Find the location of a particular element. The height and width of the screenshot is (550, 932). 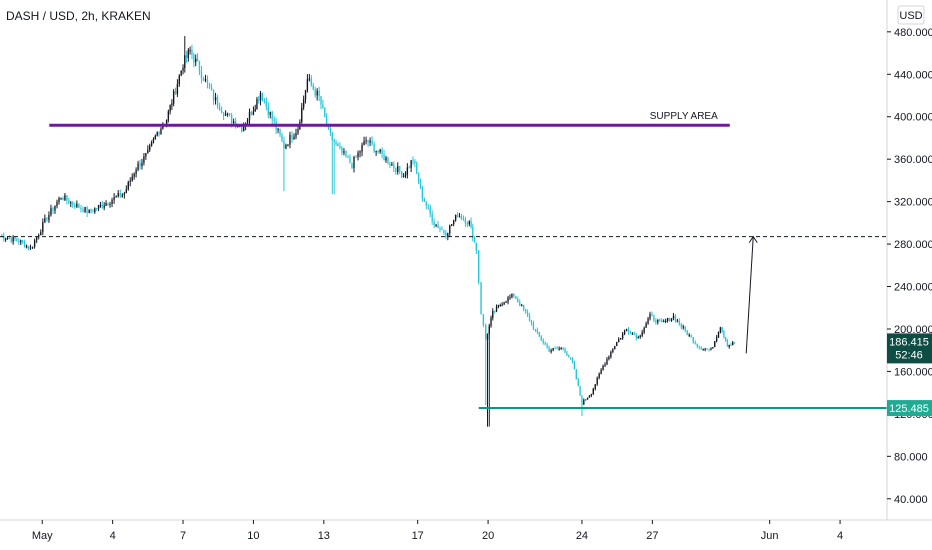

projection-arrow-head is located at coordinates (753, 239).